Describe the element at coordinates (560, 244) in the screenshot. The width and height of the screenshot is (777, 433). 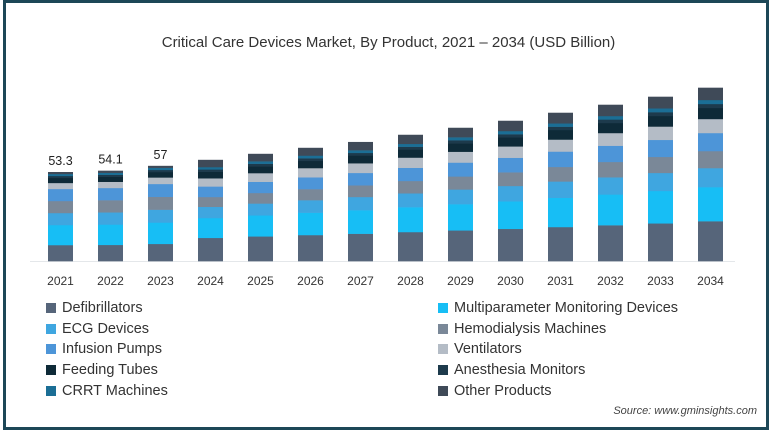
I see `bar-segment-defibrillators-2031` at that location.